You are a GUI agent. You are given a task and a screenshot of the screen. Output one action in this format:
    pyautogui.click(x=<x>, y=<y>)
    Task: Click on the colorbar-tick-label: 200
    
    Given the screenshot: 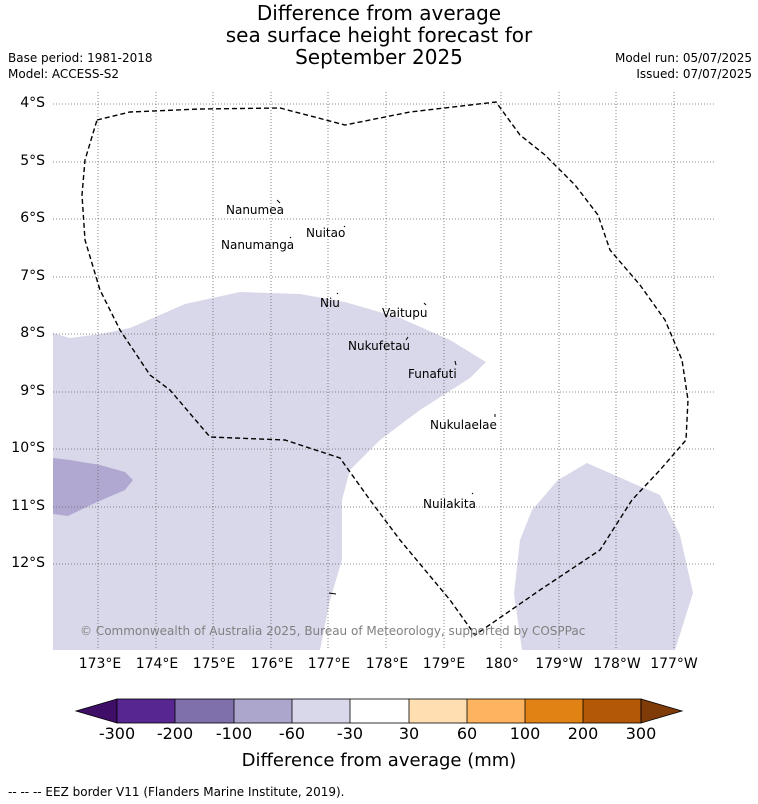 What is the action you would take?
    pyautogui.click(x=583, y=733)
    